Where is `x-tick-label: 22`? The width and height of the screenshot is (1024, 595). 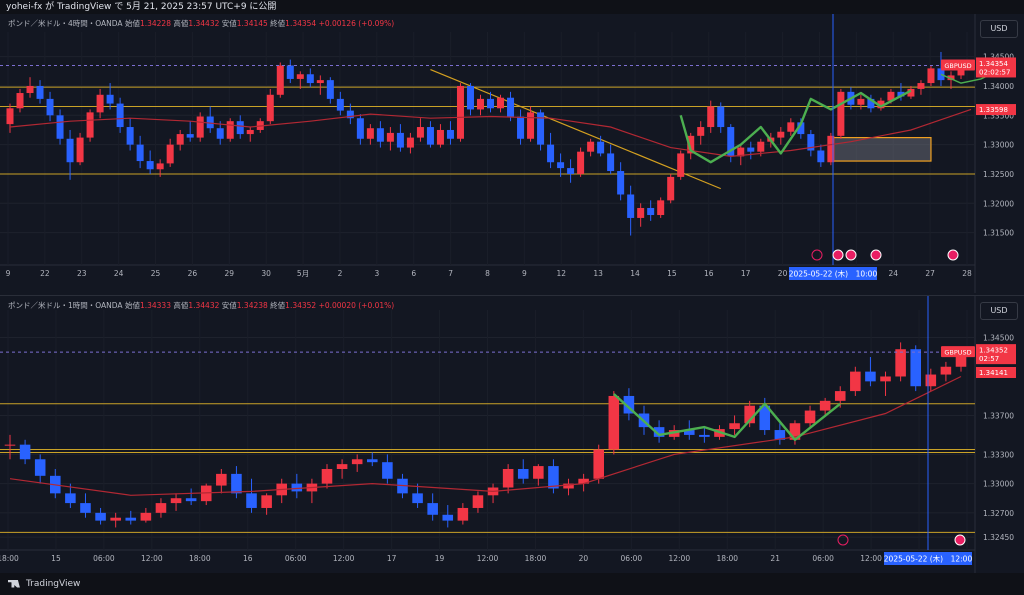
x-tick-label: 22 is located at coordinates (45, 273).